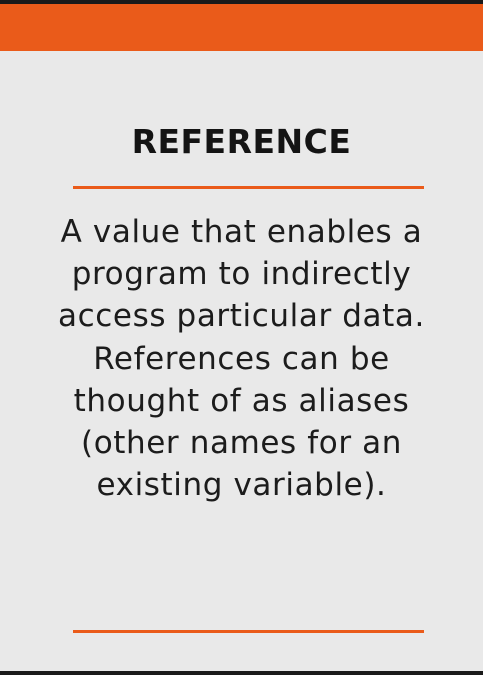  What do you see at coordinates (241, 141) in the screenshot?
I see `card-title: REFERENCE` at bounding box center [241, 141].